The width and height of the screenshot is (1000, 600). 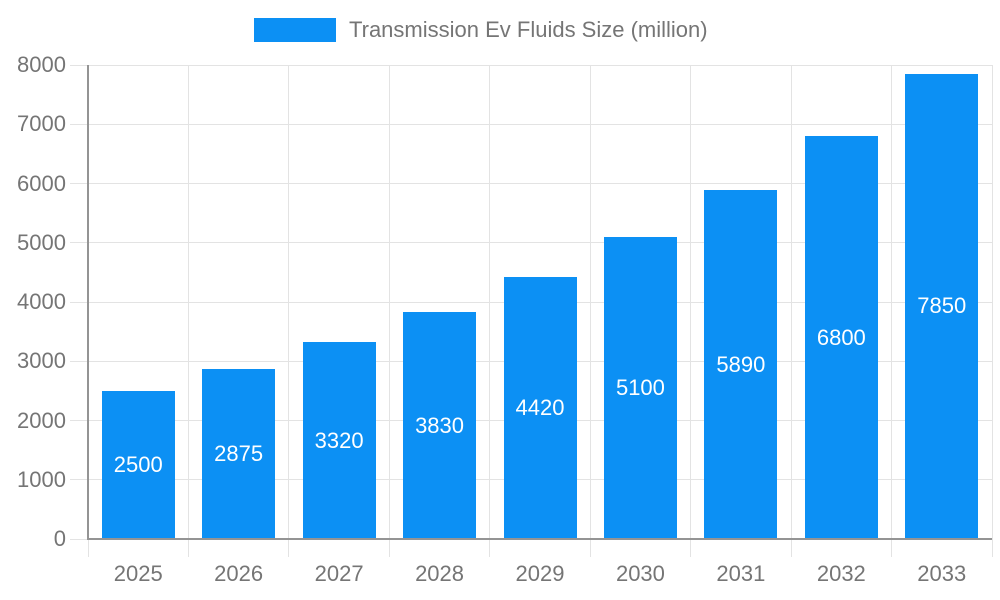 I want to click on x-axis-tick-label: 2028, so click(x=440, y=573).